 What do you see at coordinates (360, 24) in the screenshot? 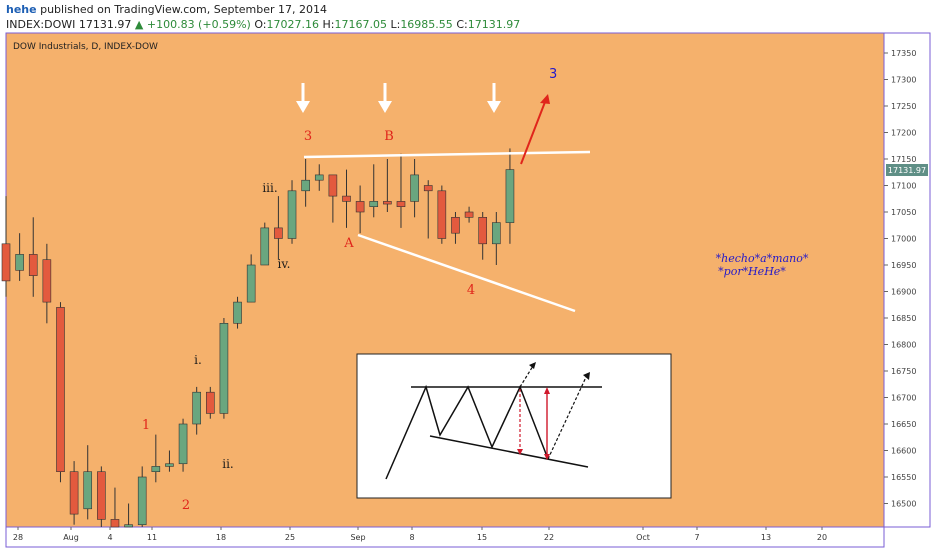
I see `high-value: 17167.05` at bounding box center [360, 24].